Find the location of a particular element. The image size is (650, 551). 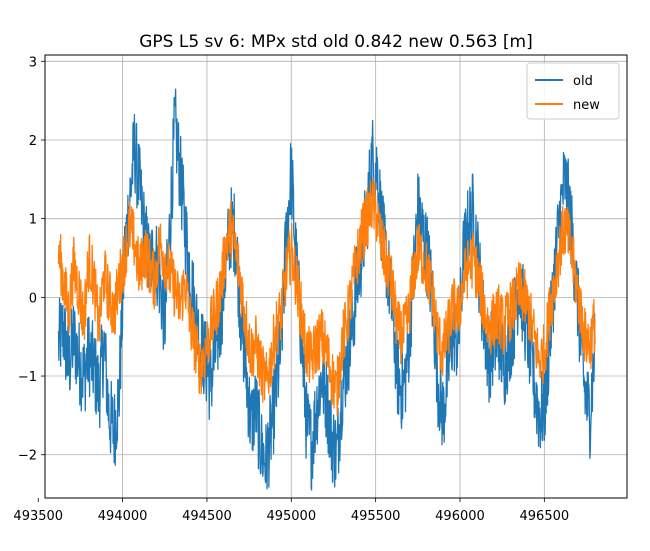

y-tick-label: 3 is located at coordinates (33, 62).